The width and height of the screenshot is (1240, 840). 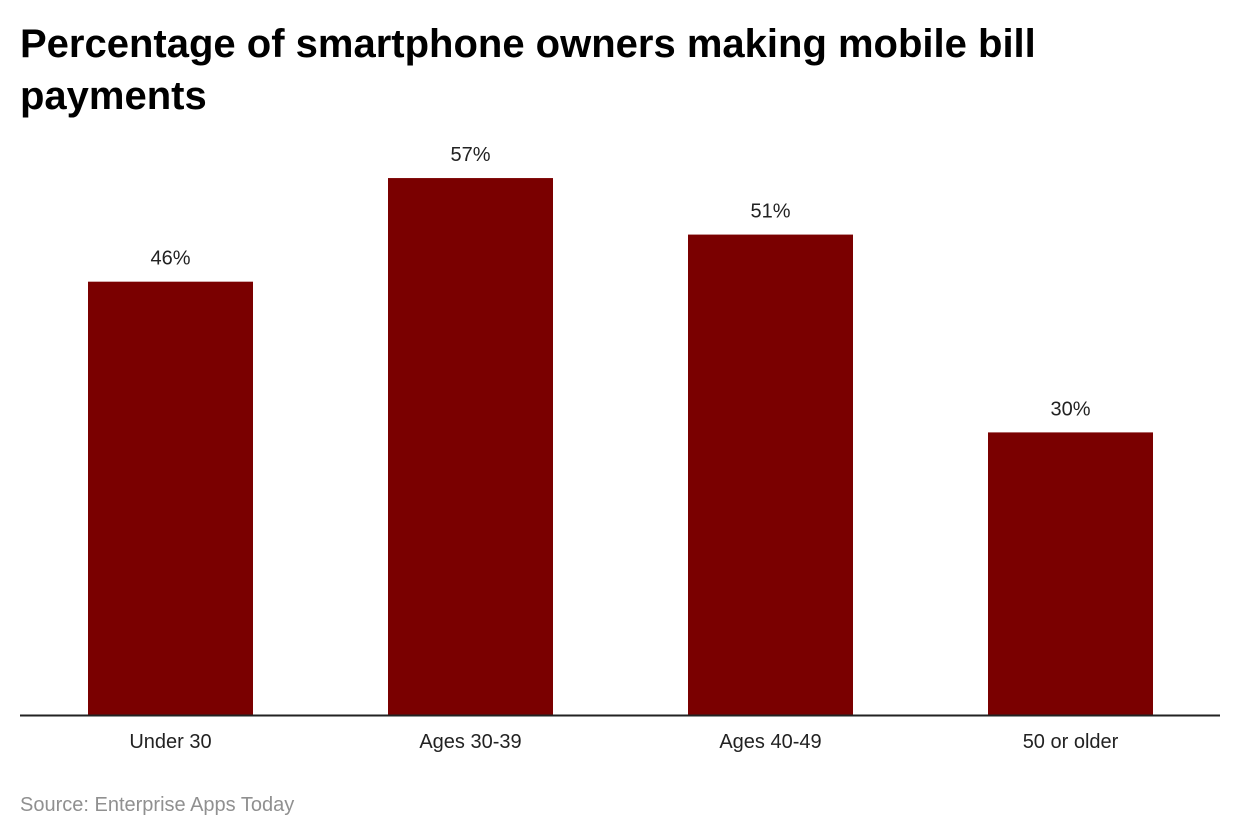 I want to click on data-label: 51%, so click(x=770, y=212).